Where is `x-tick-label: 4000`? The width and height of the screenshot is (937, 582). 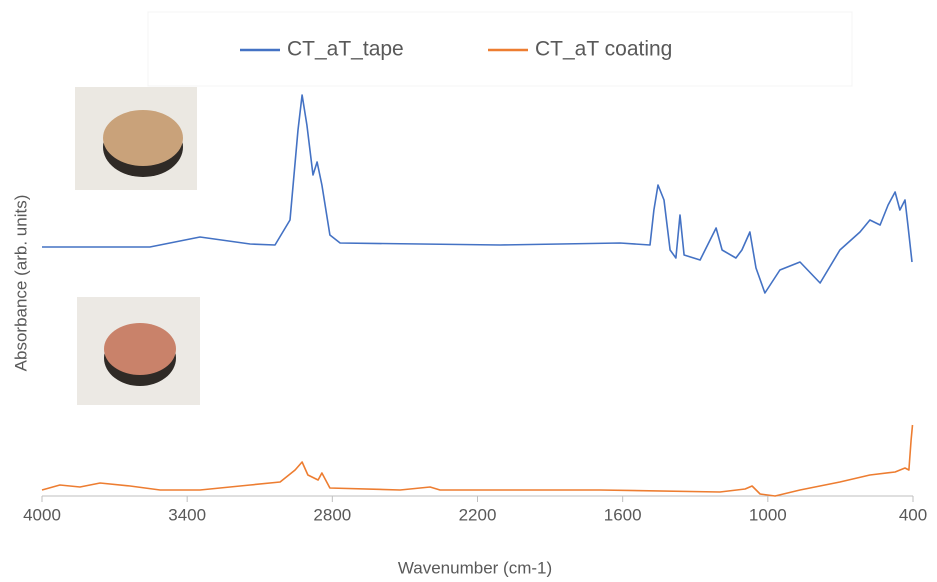 x-tick-label: 4000 is located at coordinates (42, 514).